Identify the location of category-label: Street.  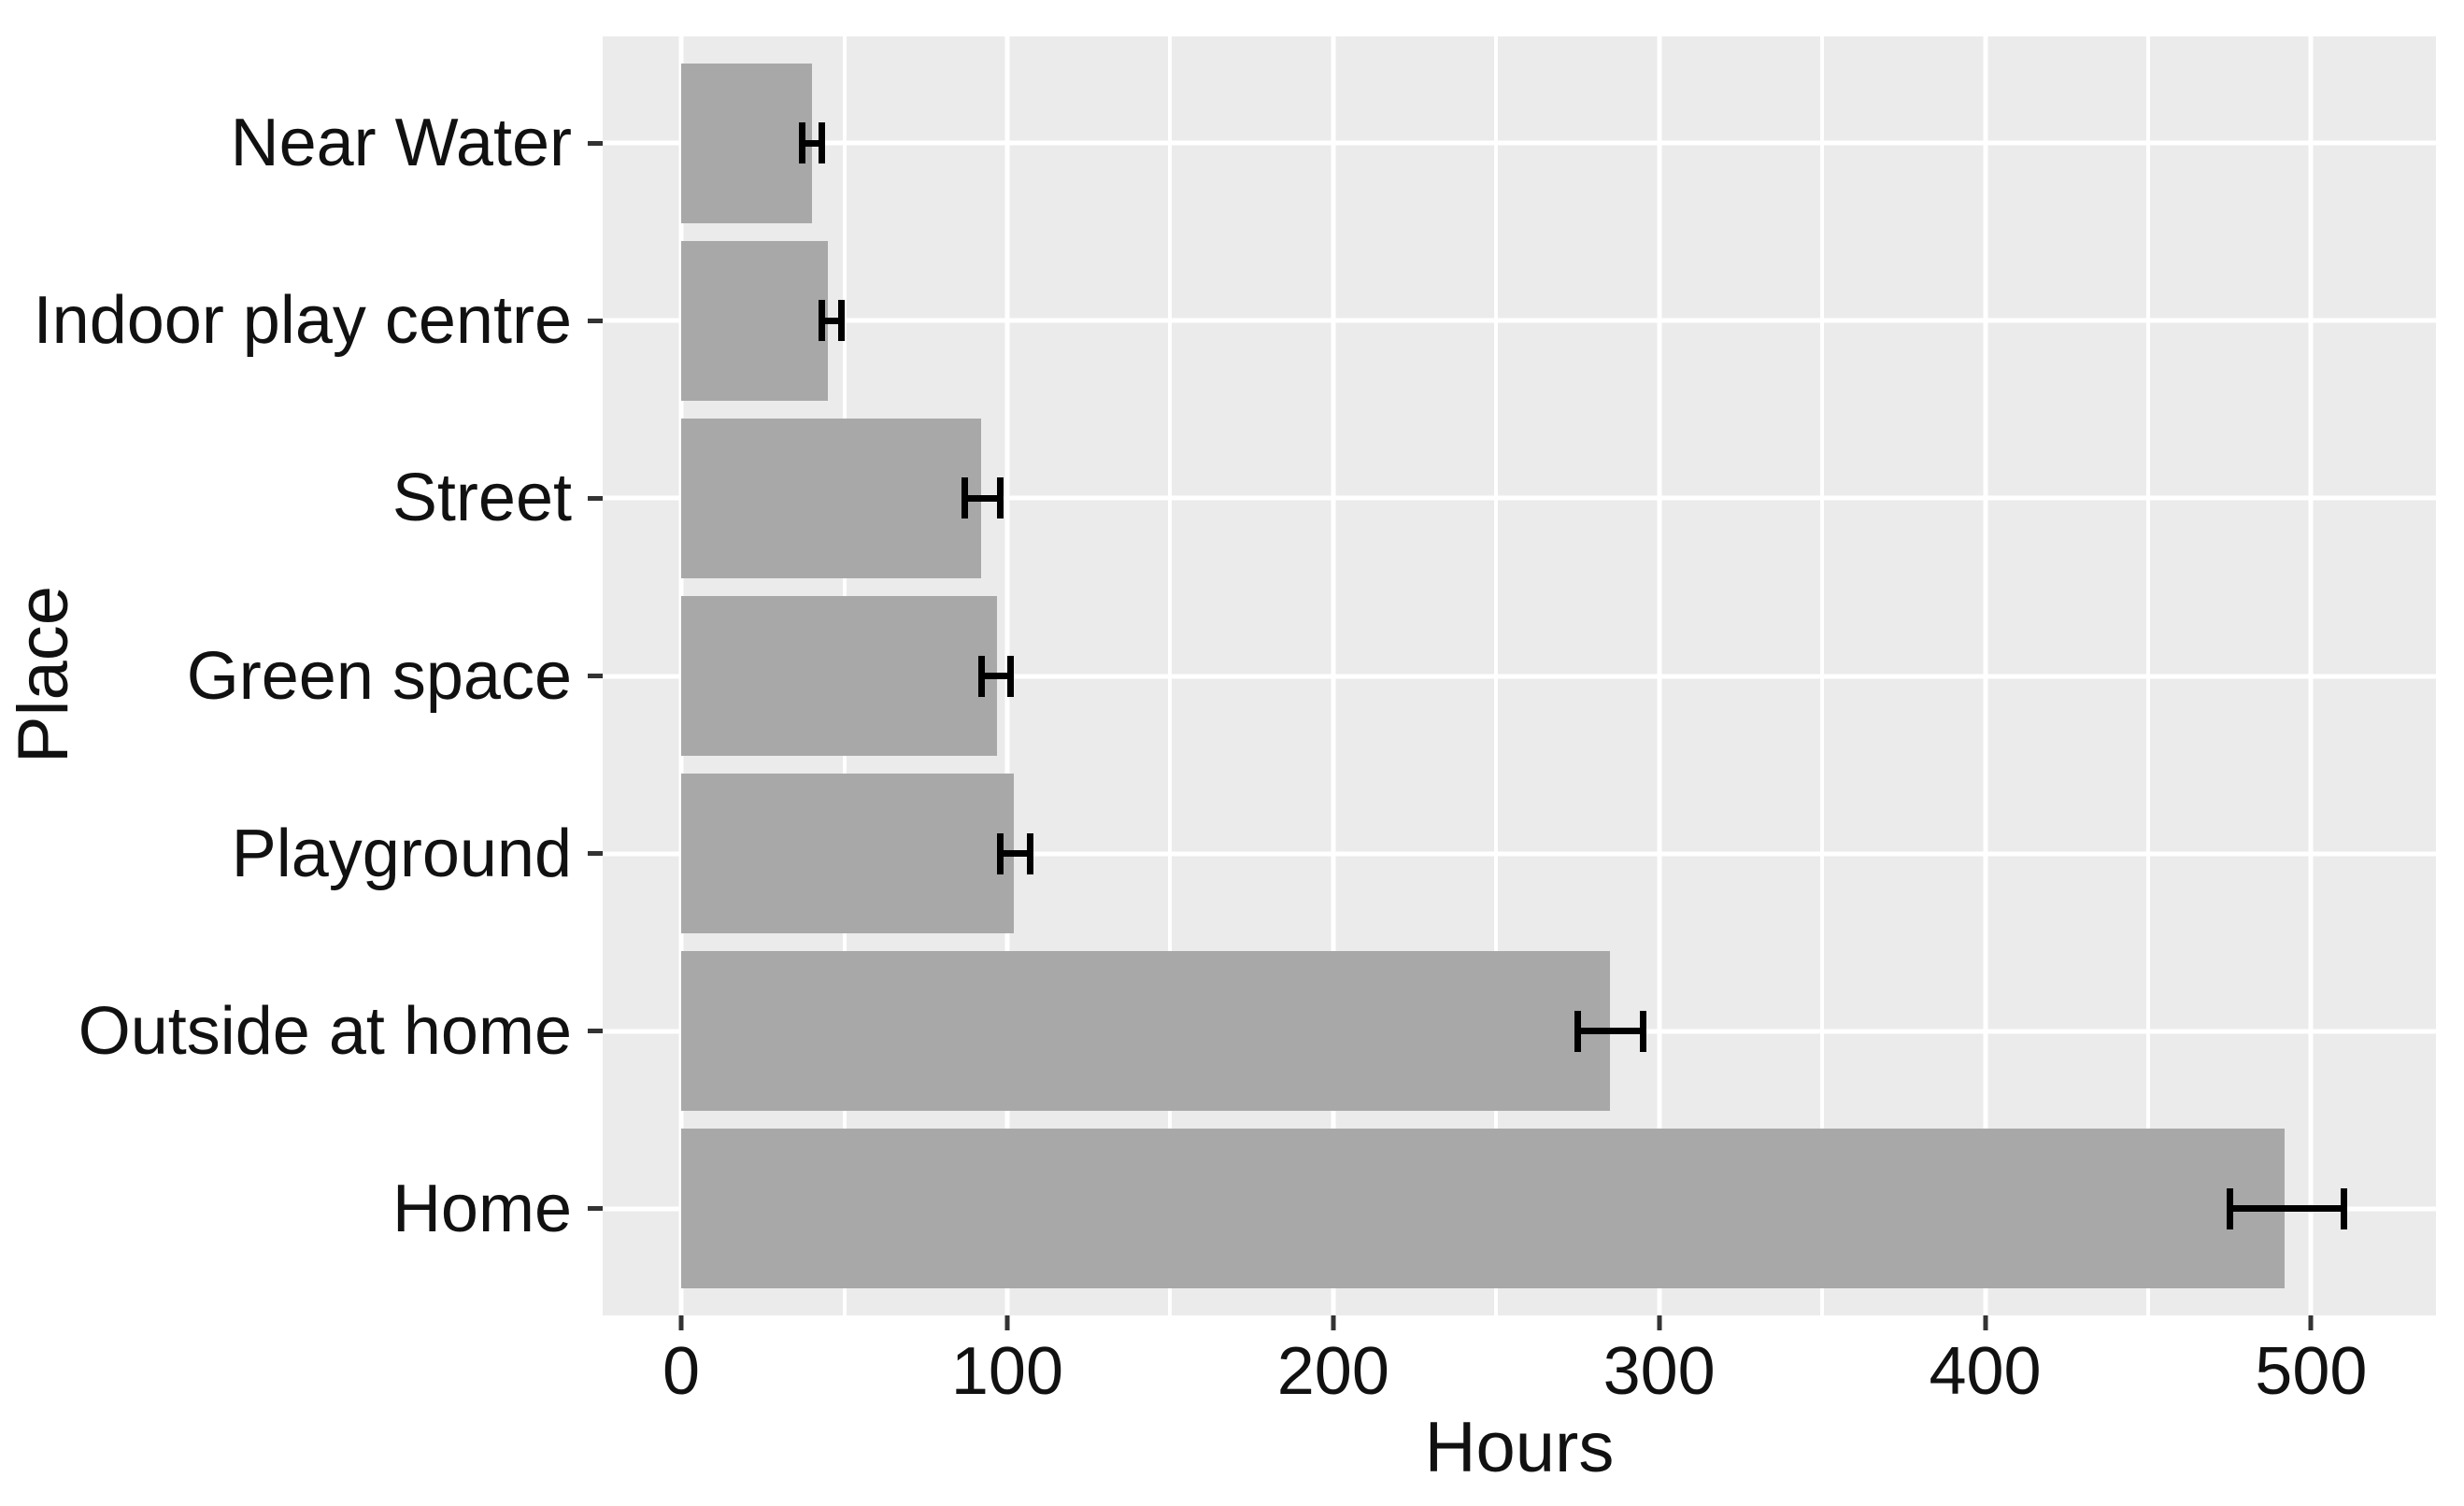
(482, 498).